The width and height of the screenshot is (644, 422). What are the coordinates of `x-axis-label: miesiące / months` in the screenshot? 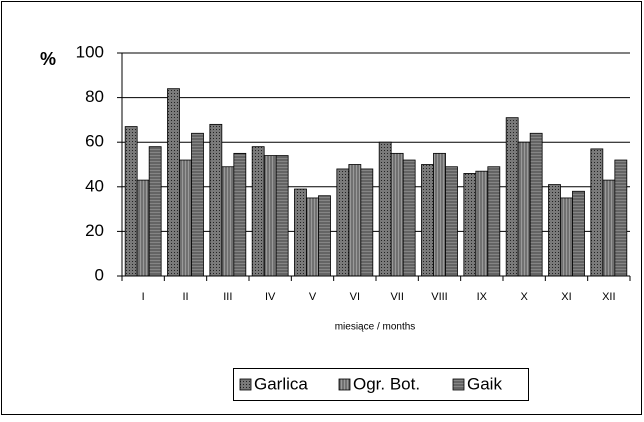 It's located at (375, 327).